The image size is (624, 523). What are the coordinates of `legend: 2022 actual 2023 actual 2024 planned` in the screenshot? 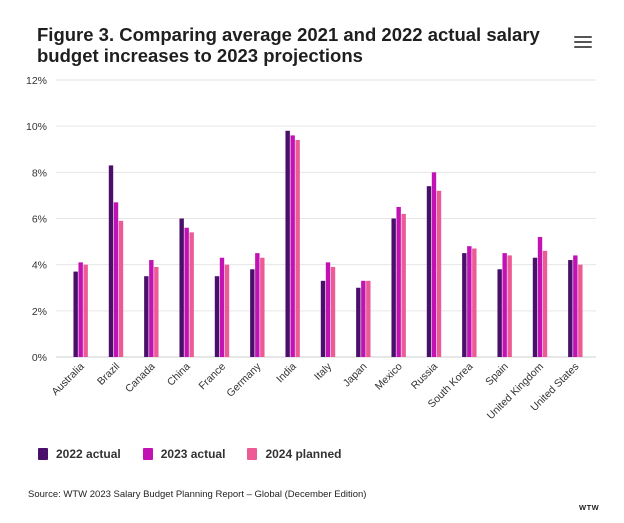 It's located at (189, 454).